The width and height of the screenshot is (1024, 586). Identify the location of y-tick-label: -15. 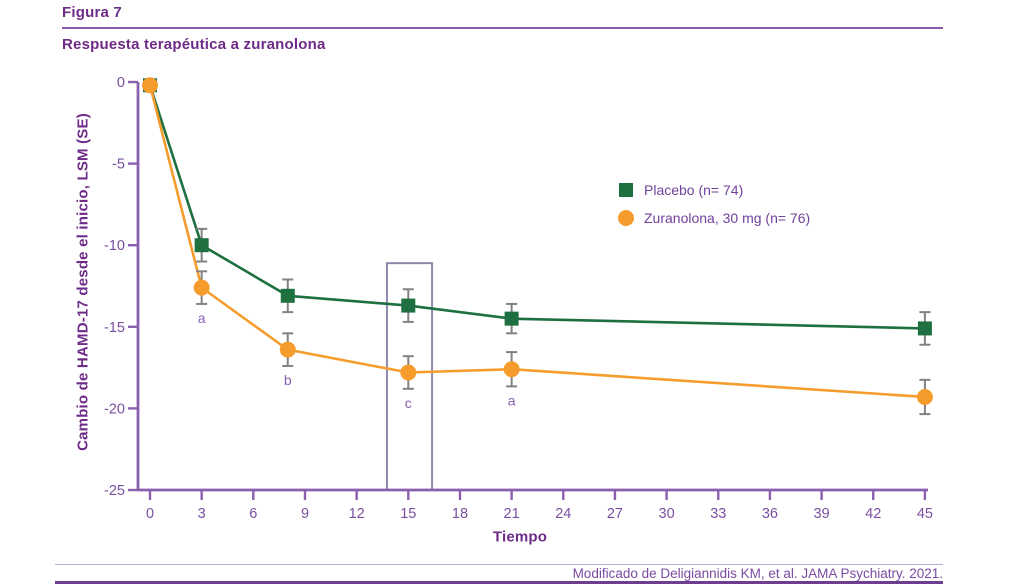
(114, 328).